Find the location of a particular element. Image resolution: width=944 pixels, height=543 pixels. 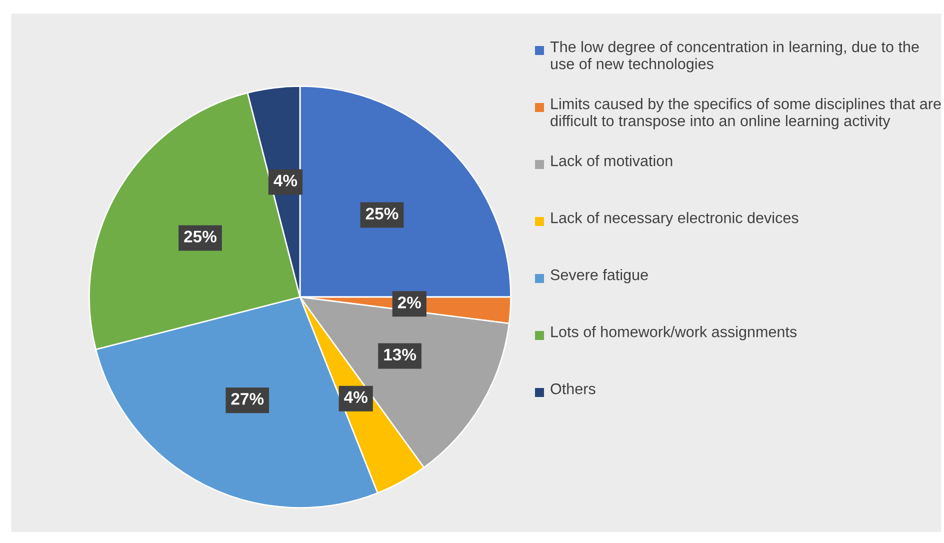

legend-label: Limits caused by the specifics of some disciplines that are difficult to transpose into an online learning activity is located at coordinates (745, 114).